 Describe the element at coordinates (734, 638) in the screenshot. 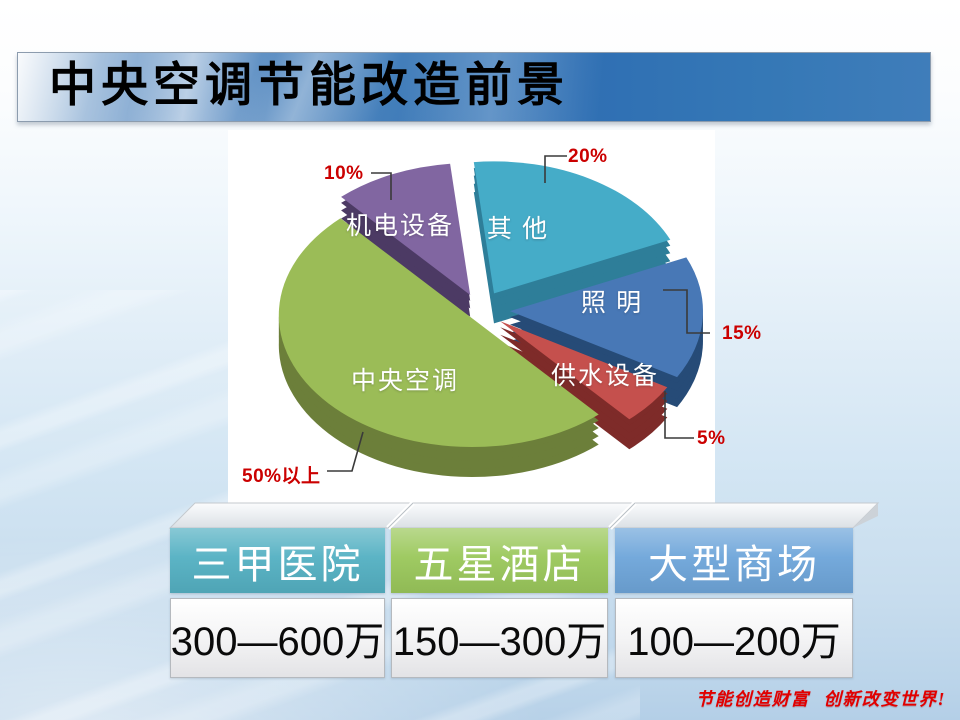

I see `table-value-mall: 100—200万` at that location.